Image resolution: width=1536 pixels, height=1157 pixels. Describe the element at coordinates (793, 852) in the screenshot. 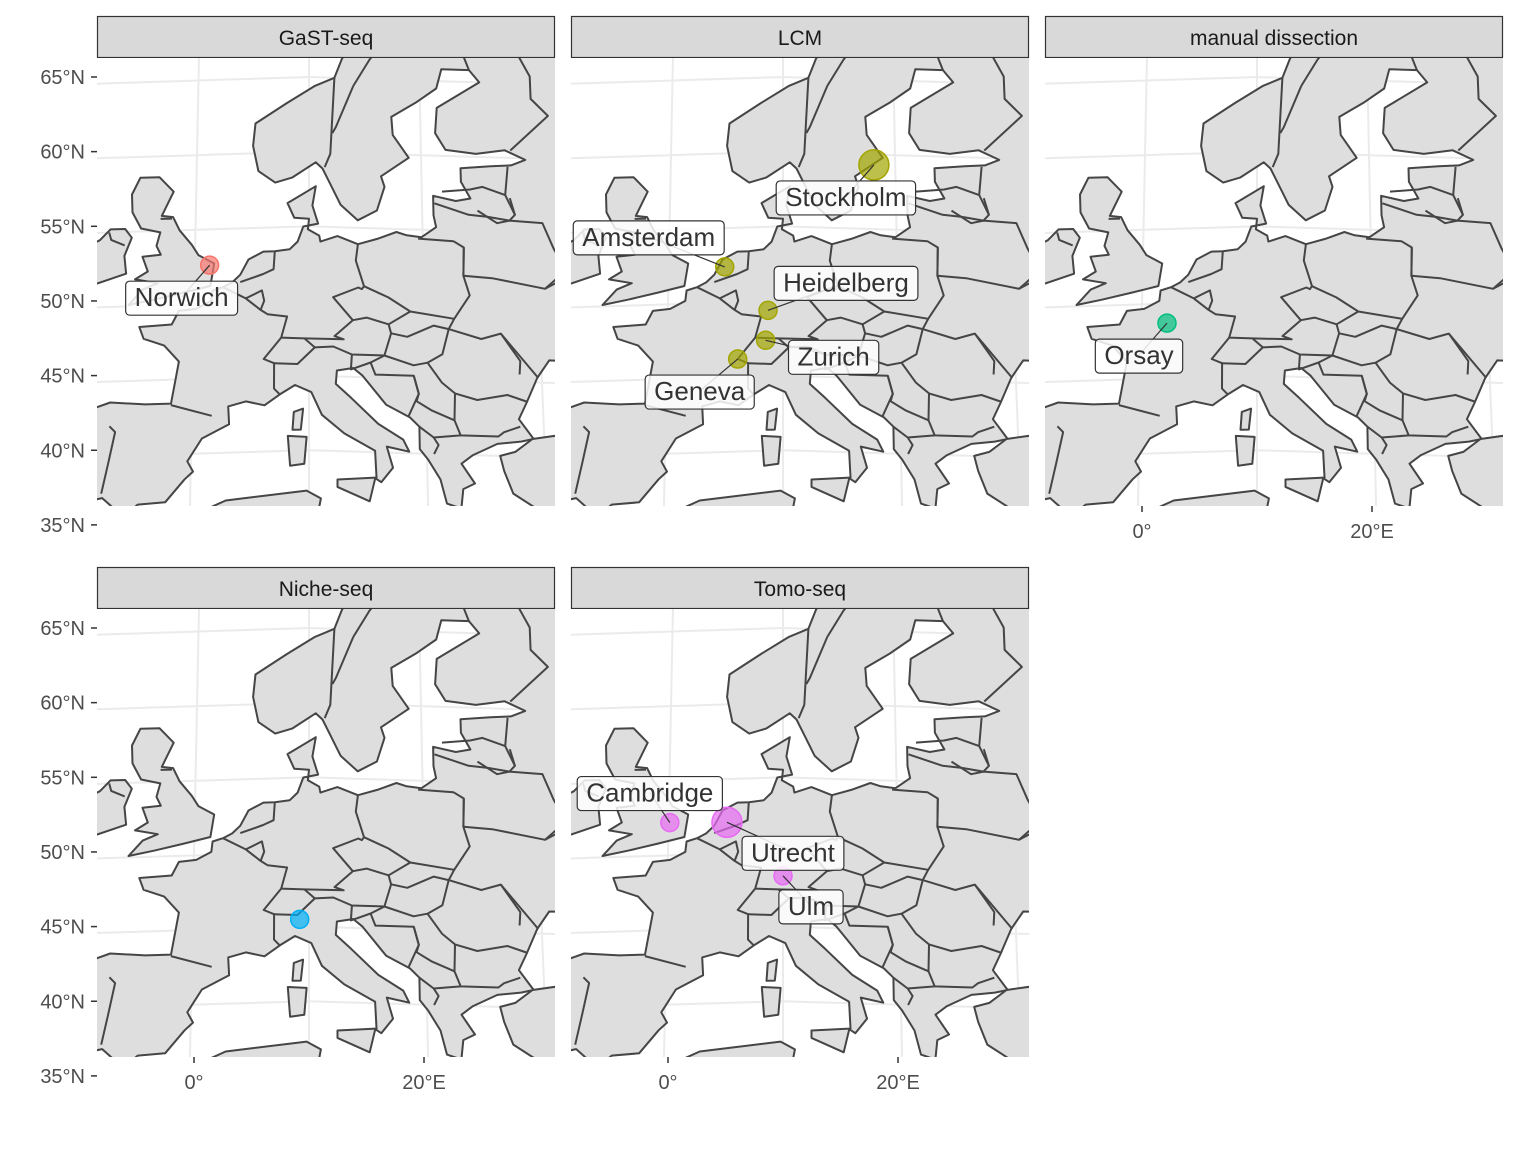

I see `city-label-text: Utrecht` at that location.